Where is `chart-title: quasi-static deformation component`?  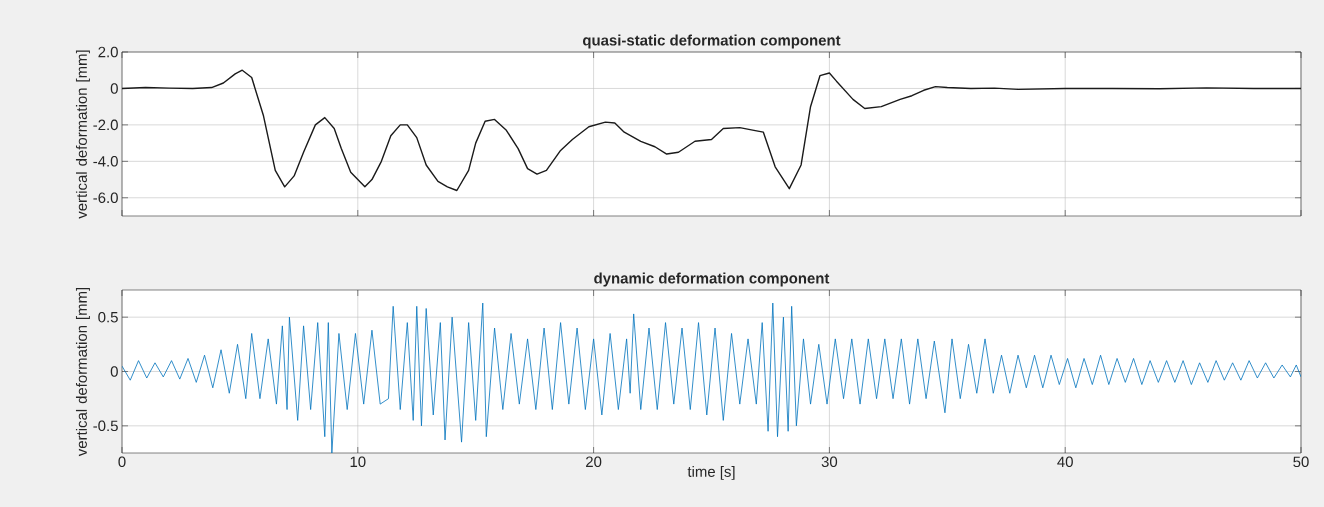
chart-title: quasi-static deformation component is located at coordinates (711, 41).